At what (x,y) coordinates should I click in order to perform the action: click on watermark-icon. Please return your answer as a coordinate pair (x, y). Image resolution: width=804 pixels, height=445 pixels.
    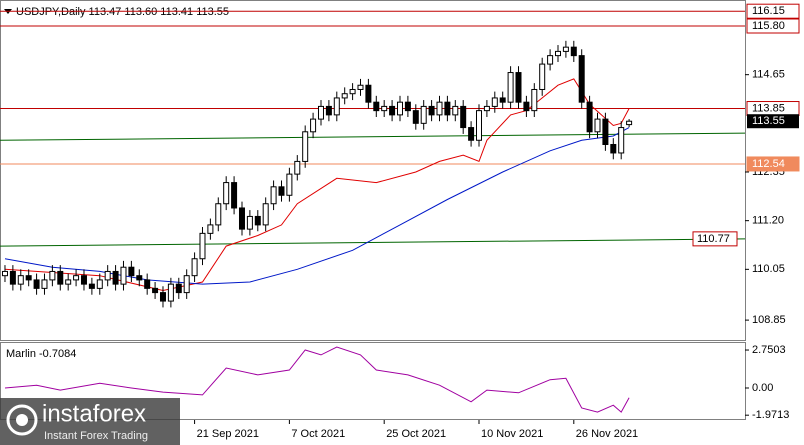
    Looking at the image, I should click on (22, 420).